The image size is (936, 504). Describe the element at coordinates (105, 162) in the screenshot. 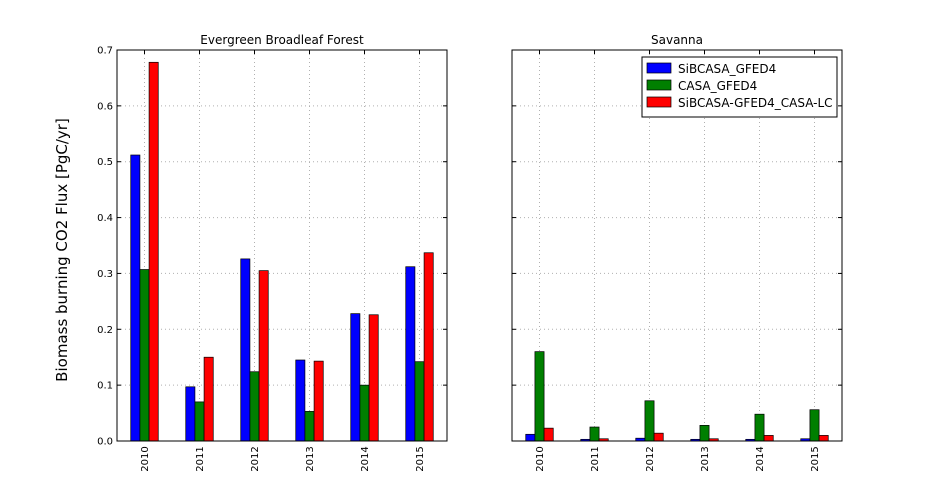

I see `y-tick-label: 0.5` at that location.